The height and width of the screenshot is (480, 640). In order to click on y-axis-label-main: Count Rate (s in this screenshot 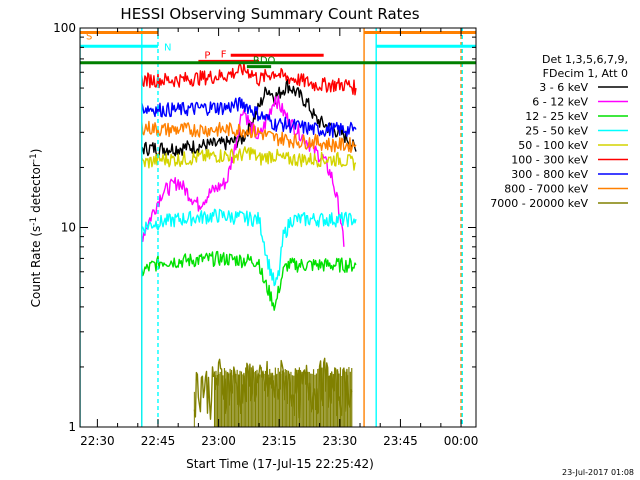, I will do `click(36, 267)`.